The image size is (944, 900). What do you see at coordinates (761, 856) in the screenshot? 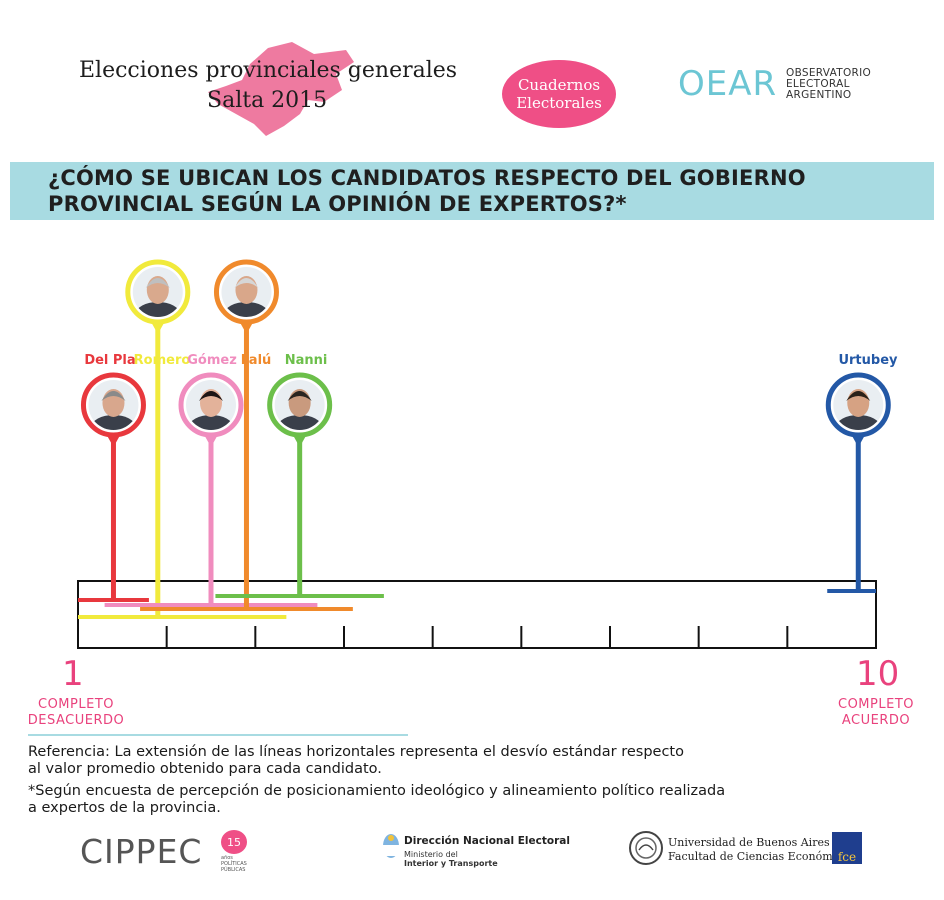
I see `uba-line-2: Facultad de Ciencias Económicas` at bounding box center [761, 856].